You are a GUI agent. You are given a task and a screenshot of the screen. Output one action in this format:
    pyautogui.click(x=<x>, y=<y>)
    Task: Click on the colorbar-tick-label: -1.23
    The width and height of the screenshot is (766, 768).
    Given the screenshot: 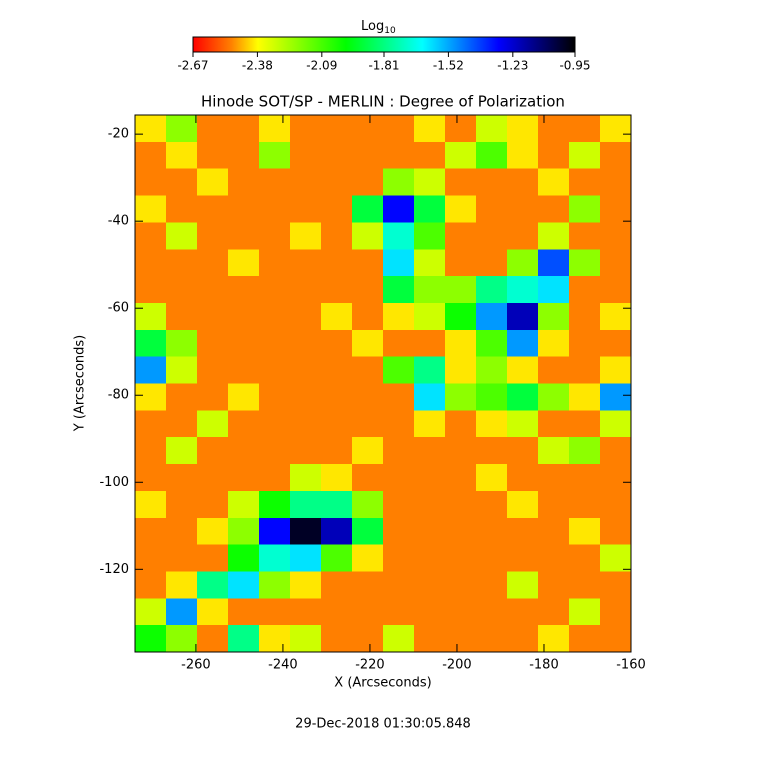 What is the action you would take?
    pyautogui.click(x=512, y=66)
    